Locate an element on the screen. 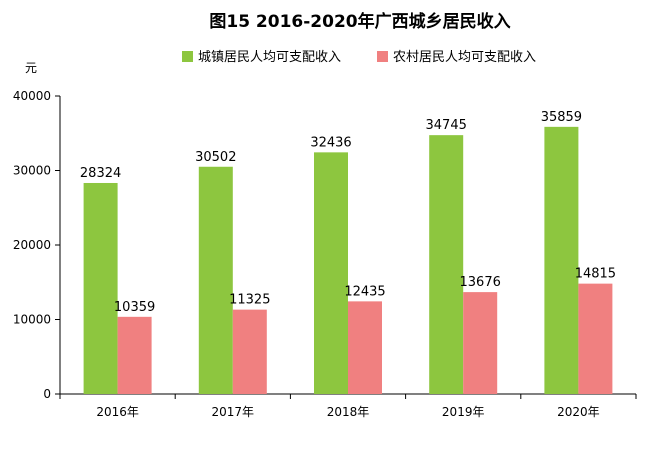 The height and width of the screenshot is (451, 651). data-label-urban: 34745 is located at coordinates (446, 125).